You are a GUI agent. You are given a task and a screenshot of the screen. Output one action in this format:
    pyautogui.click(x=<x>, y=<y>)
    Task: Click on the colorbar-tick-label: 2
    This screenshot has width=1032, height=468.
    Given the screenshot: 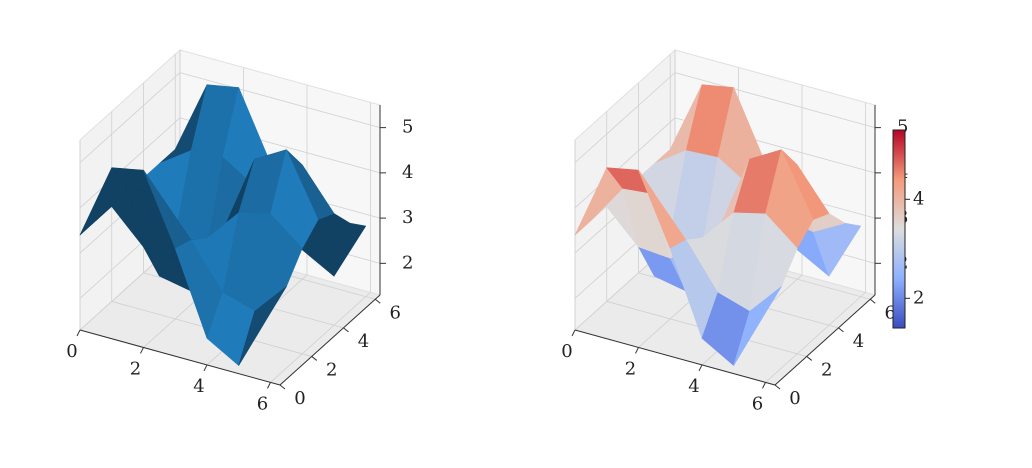 What is the action you would take?
    pyautogui.click(x=918, y=297)
    